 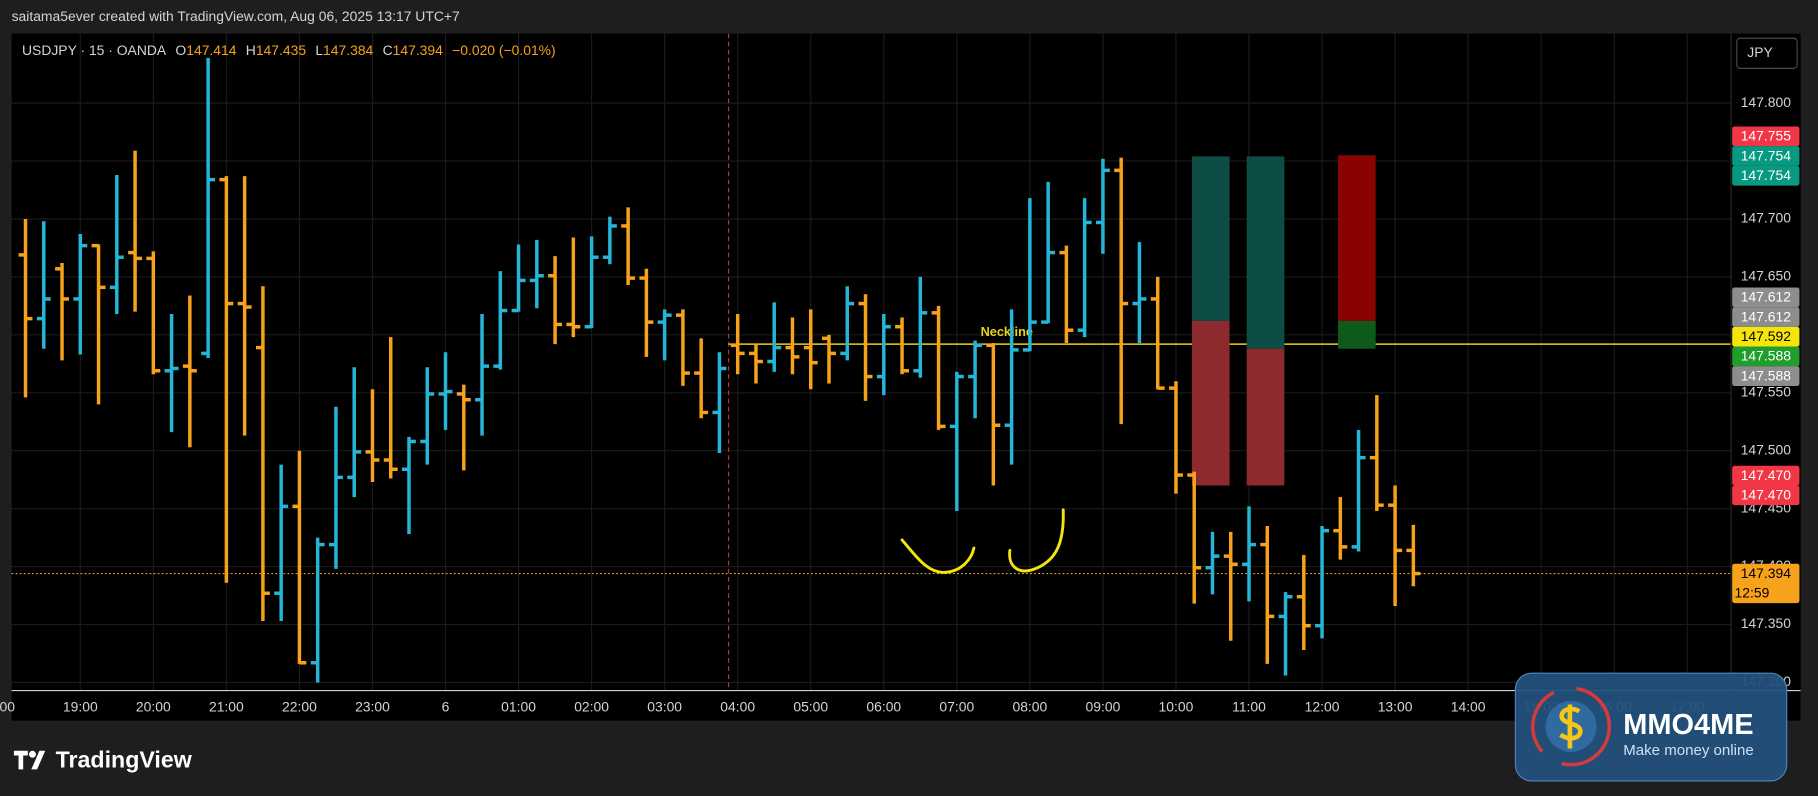 I want to click on x-tick-label: 04:00, so click(x=737, y=707).